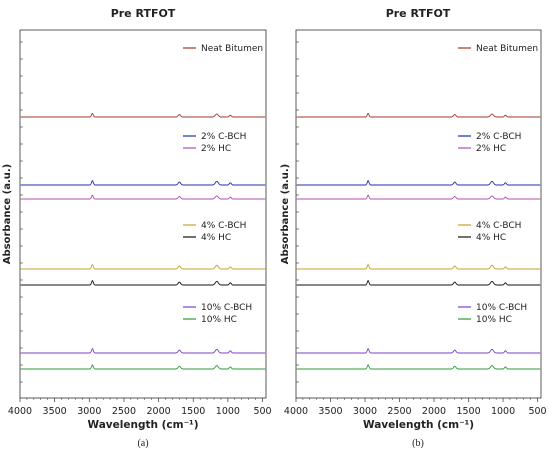  I want to click on panel-caption: (b), so click(418, 443).